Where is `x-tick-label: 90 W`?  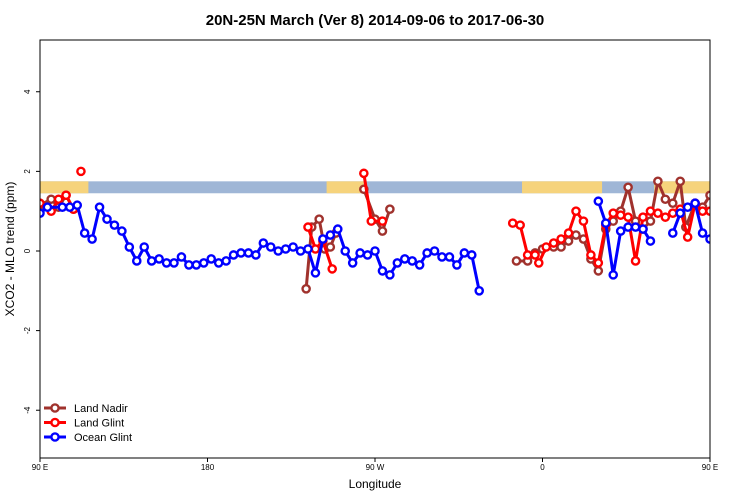 x-tick-label: 90 W is located at coordinates (375, 467).